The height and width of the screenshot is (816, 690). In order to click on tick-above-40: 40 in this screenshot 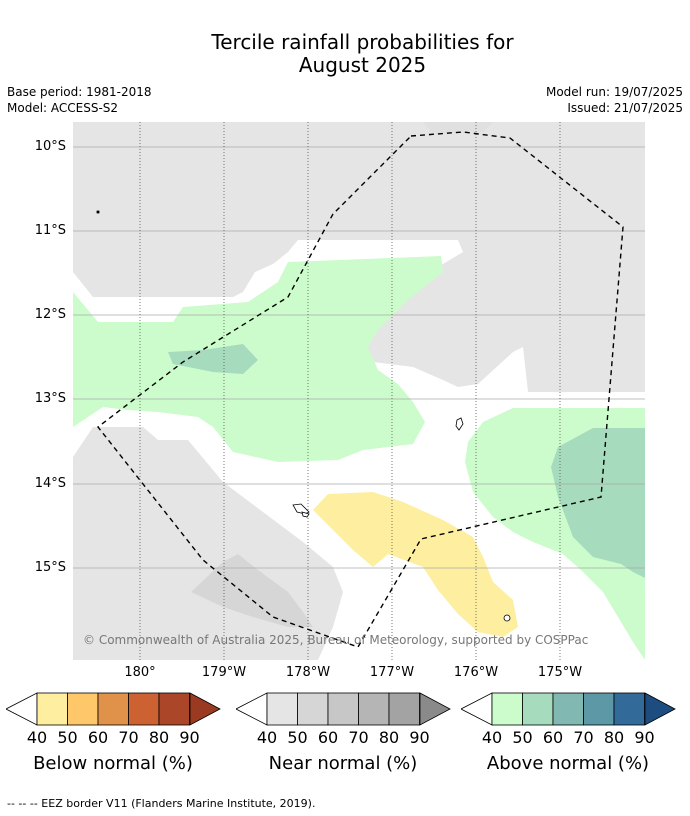, I will do `click(492, 737)`.